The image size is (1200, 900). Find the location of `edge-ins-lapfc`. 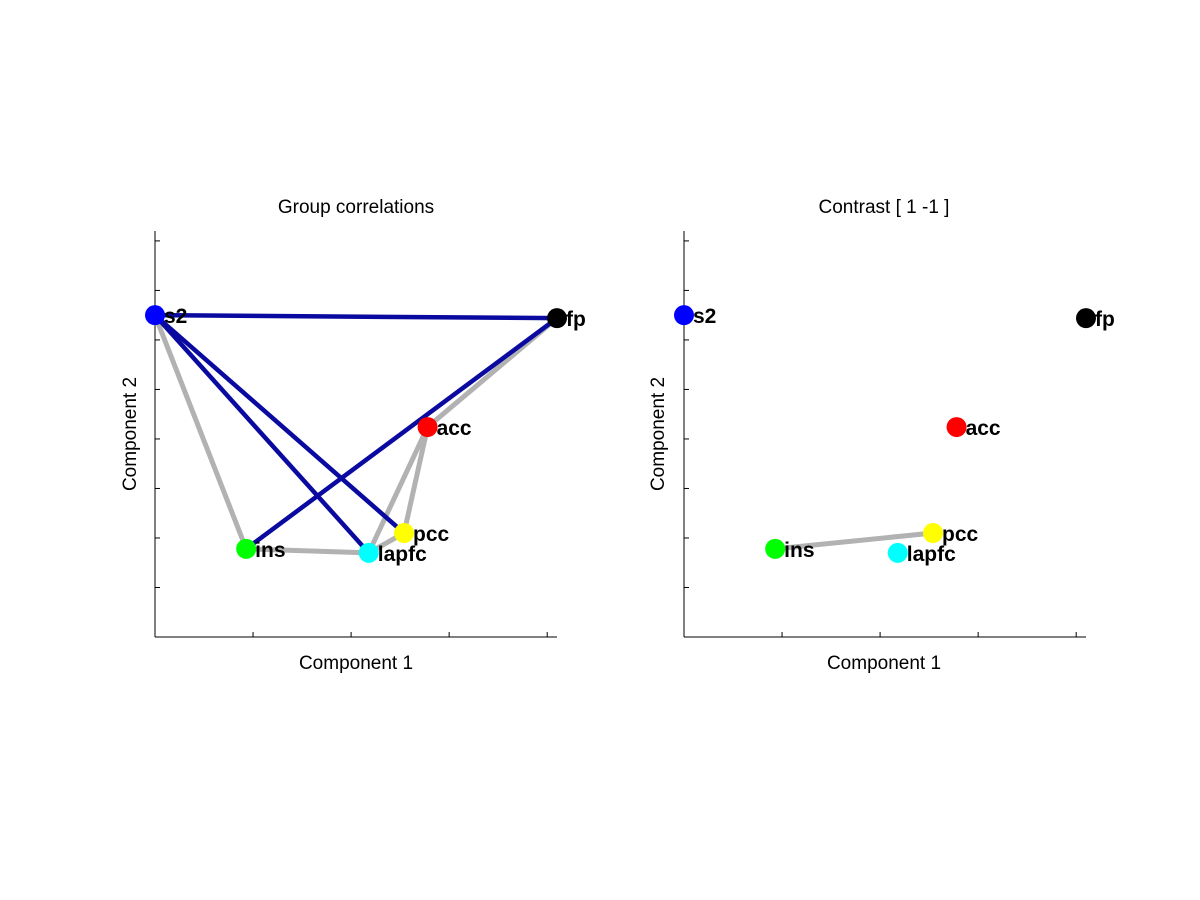

edge-ins-lapfc is located at coordinates (307, 551).